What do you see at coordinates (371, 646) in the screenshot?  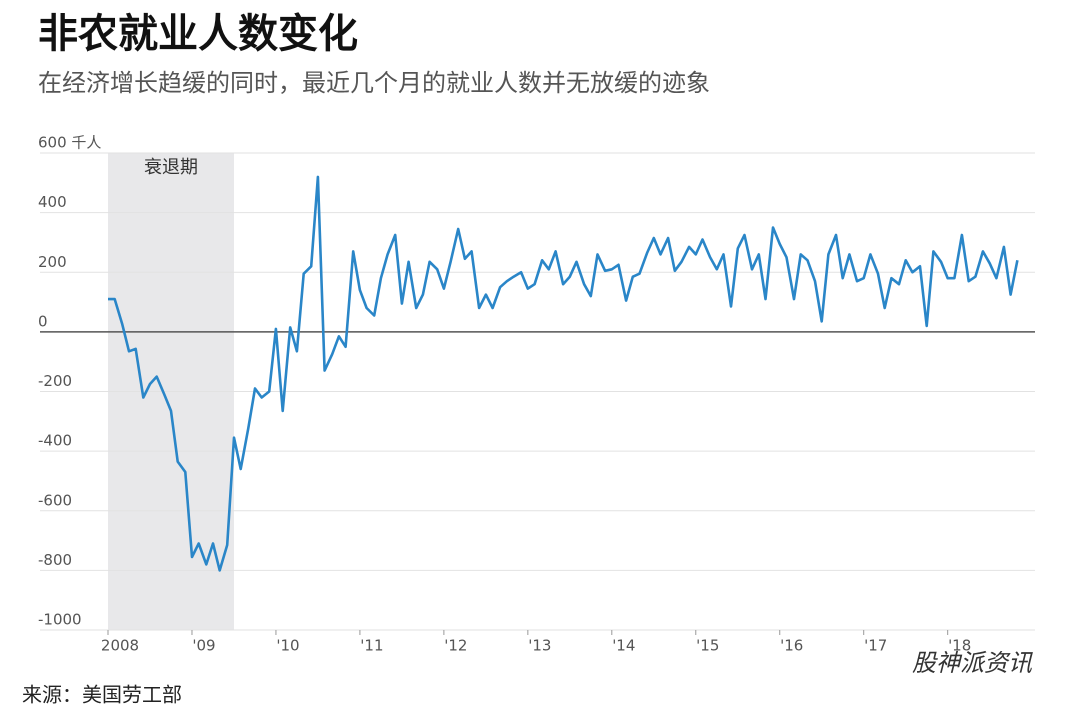 I see `x-tick-label: '11` at bounding box center [371, 646].